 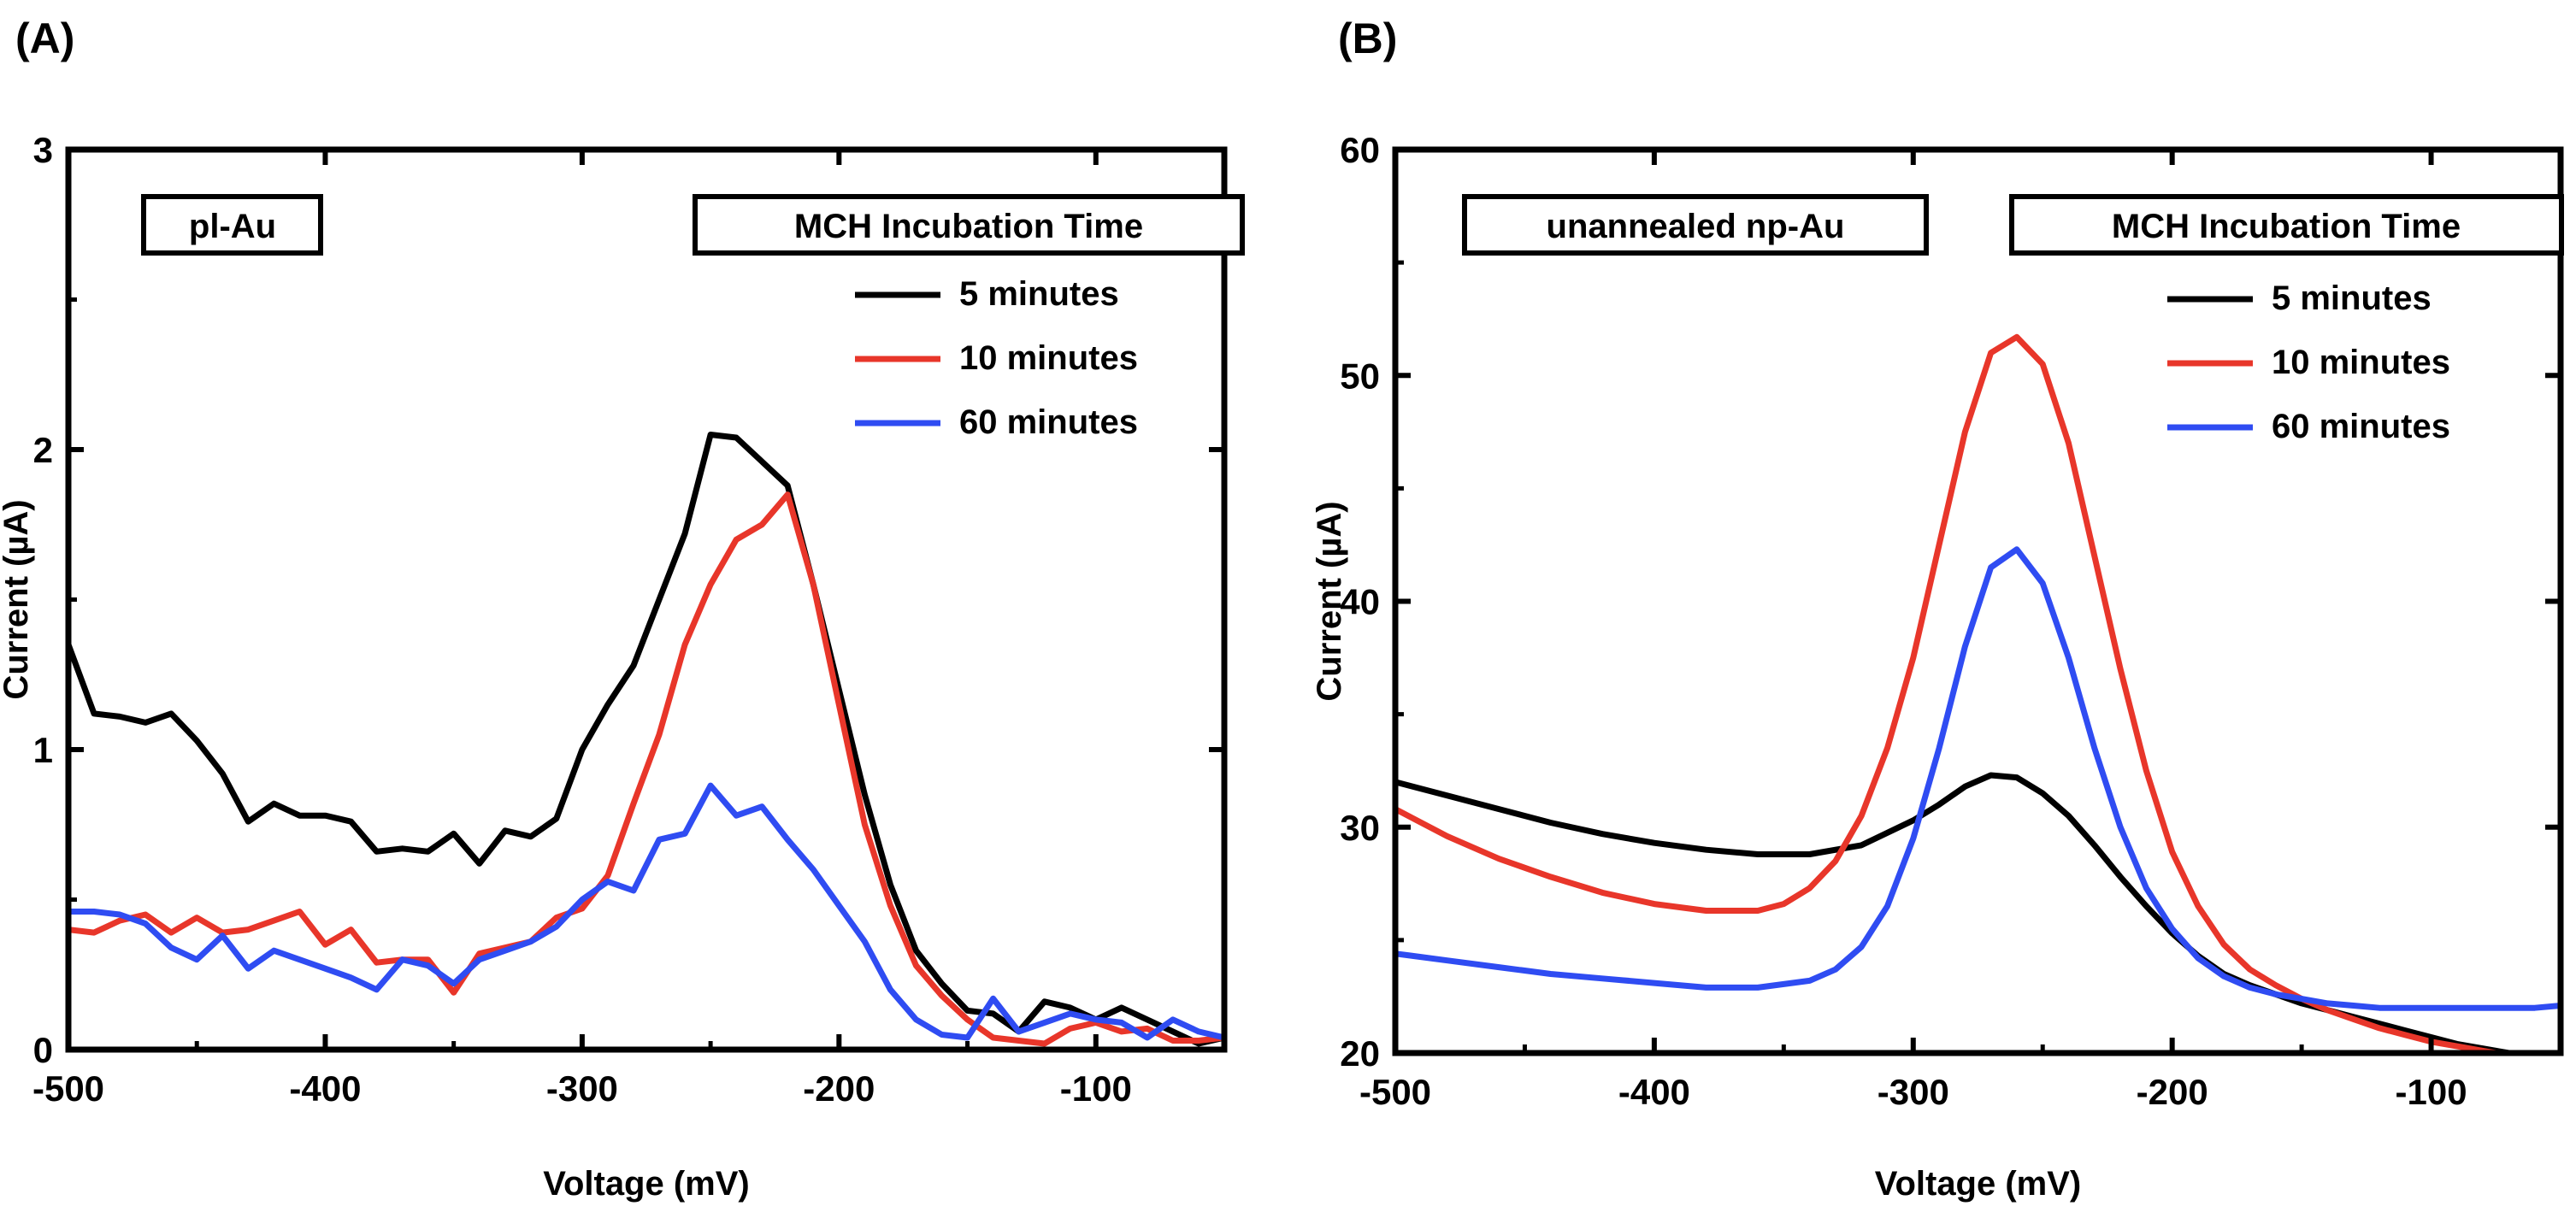 What do you see at coordinates (1360, 150) in the screenshot?
I see `panel-b-y-tick-label: 60` at bounding box center [1360, 150].